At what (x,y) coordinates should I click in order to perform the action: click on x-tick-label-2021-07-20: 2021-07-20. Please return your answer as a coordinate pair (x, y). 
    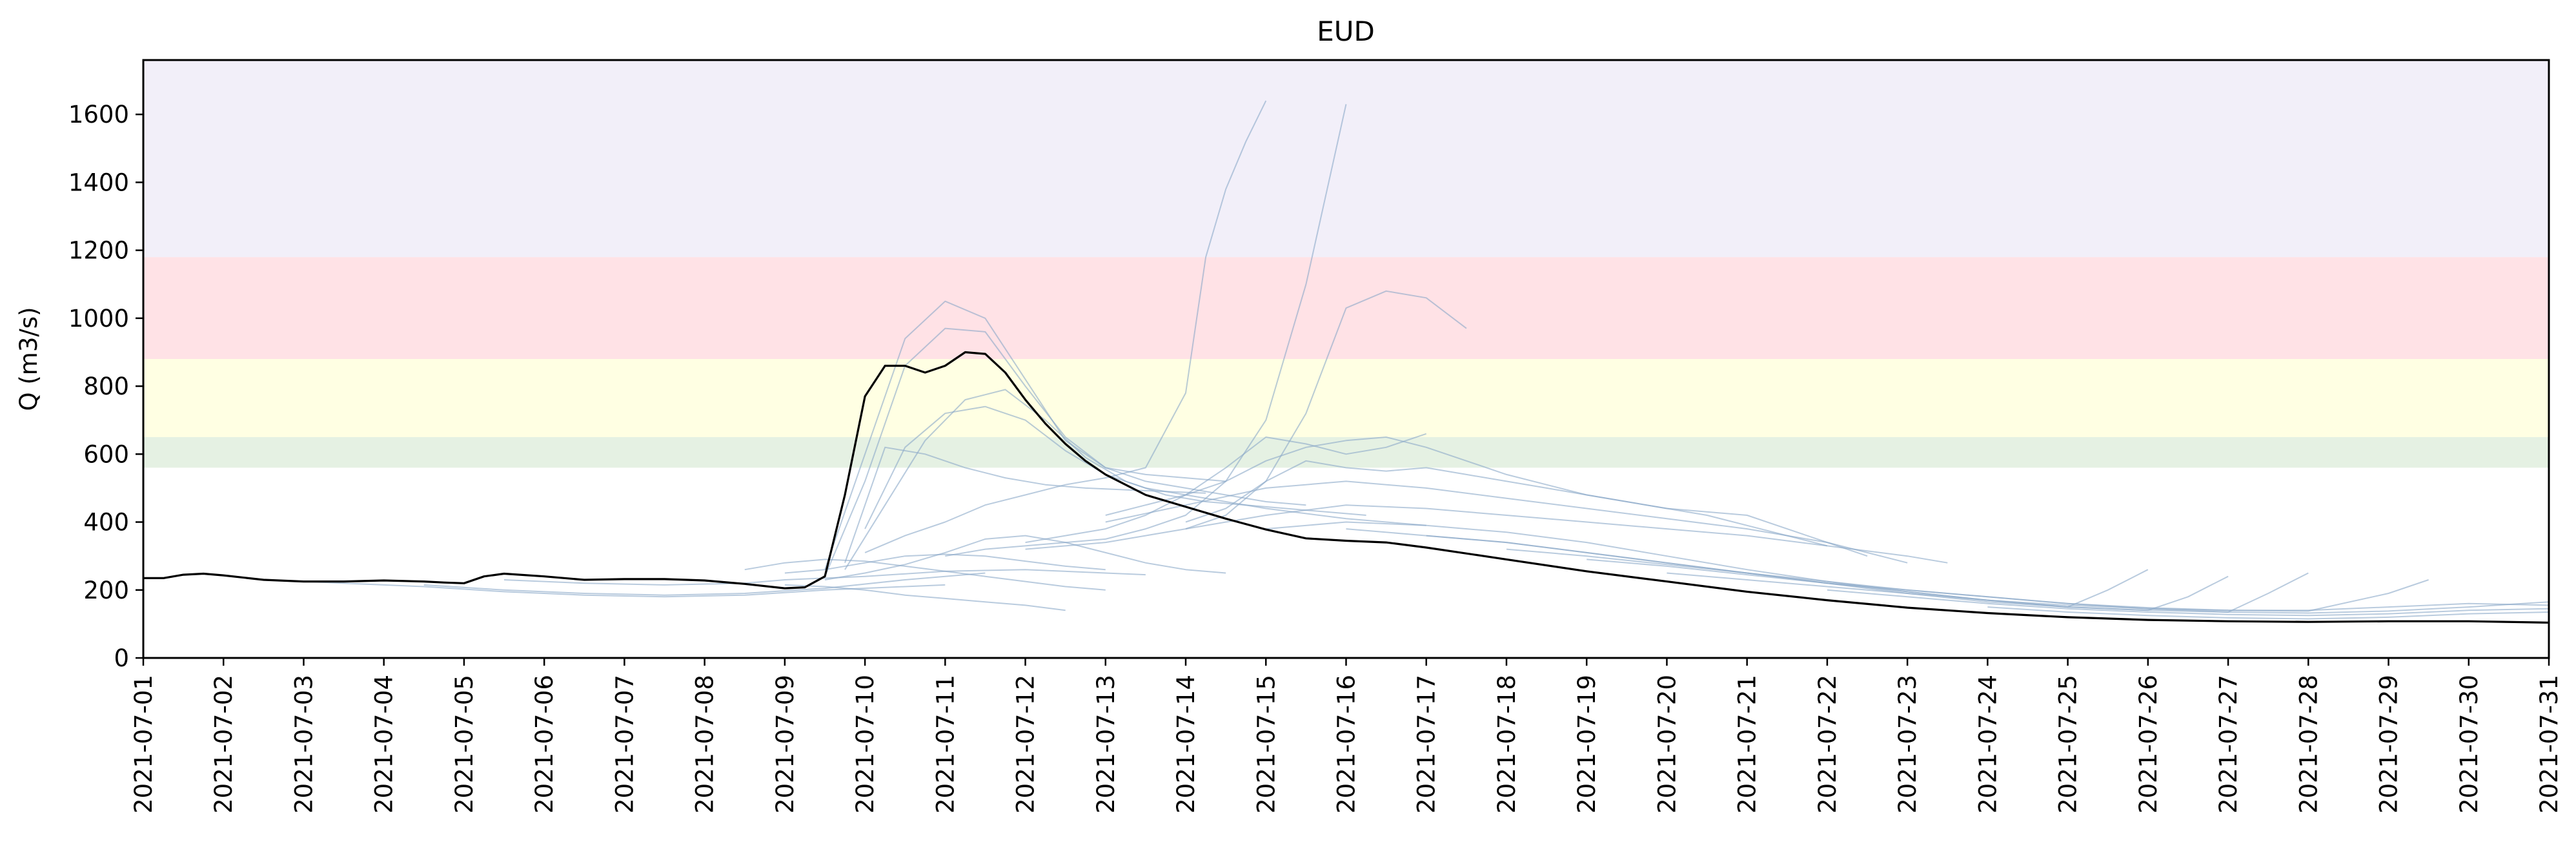
    Looking at the image, I should click on (1667, 744).